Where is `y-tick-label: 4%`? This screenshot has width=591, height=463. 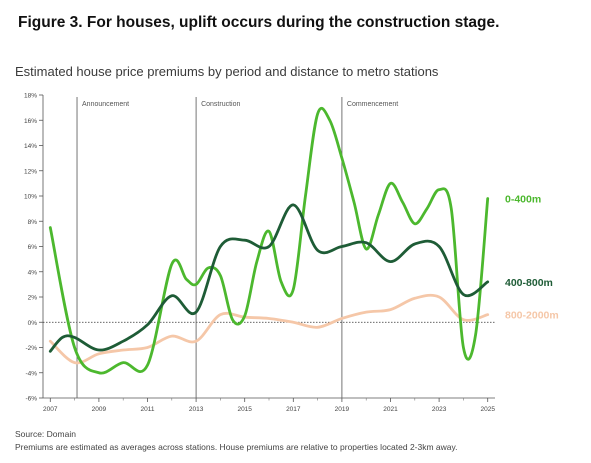 y-tick-label: 4% is located at coordinates (33, 272).